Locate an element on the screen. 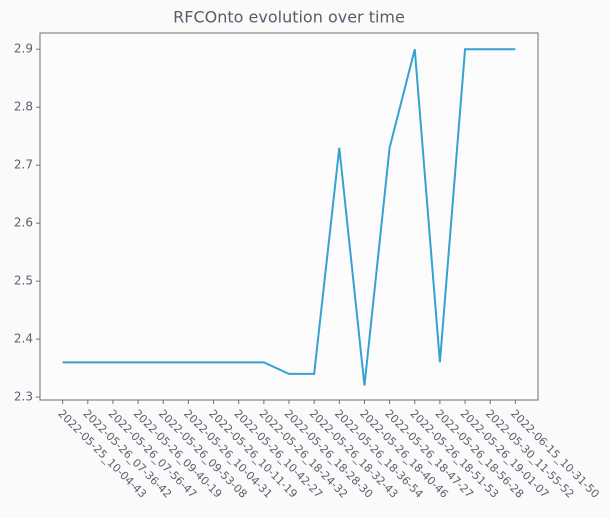 This screenshot has width=610, height=518. chart-title: RFCOnto evolution over time is located at coordinates (289, 17).